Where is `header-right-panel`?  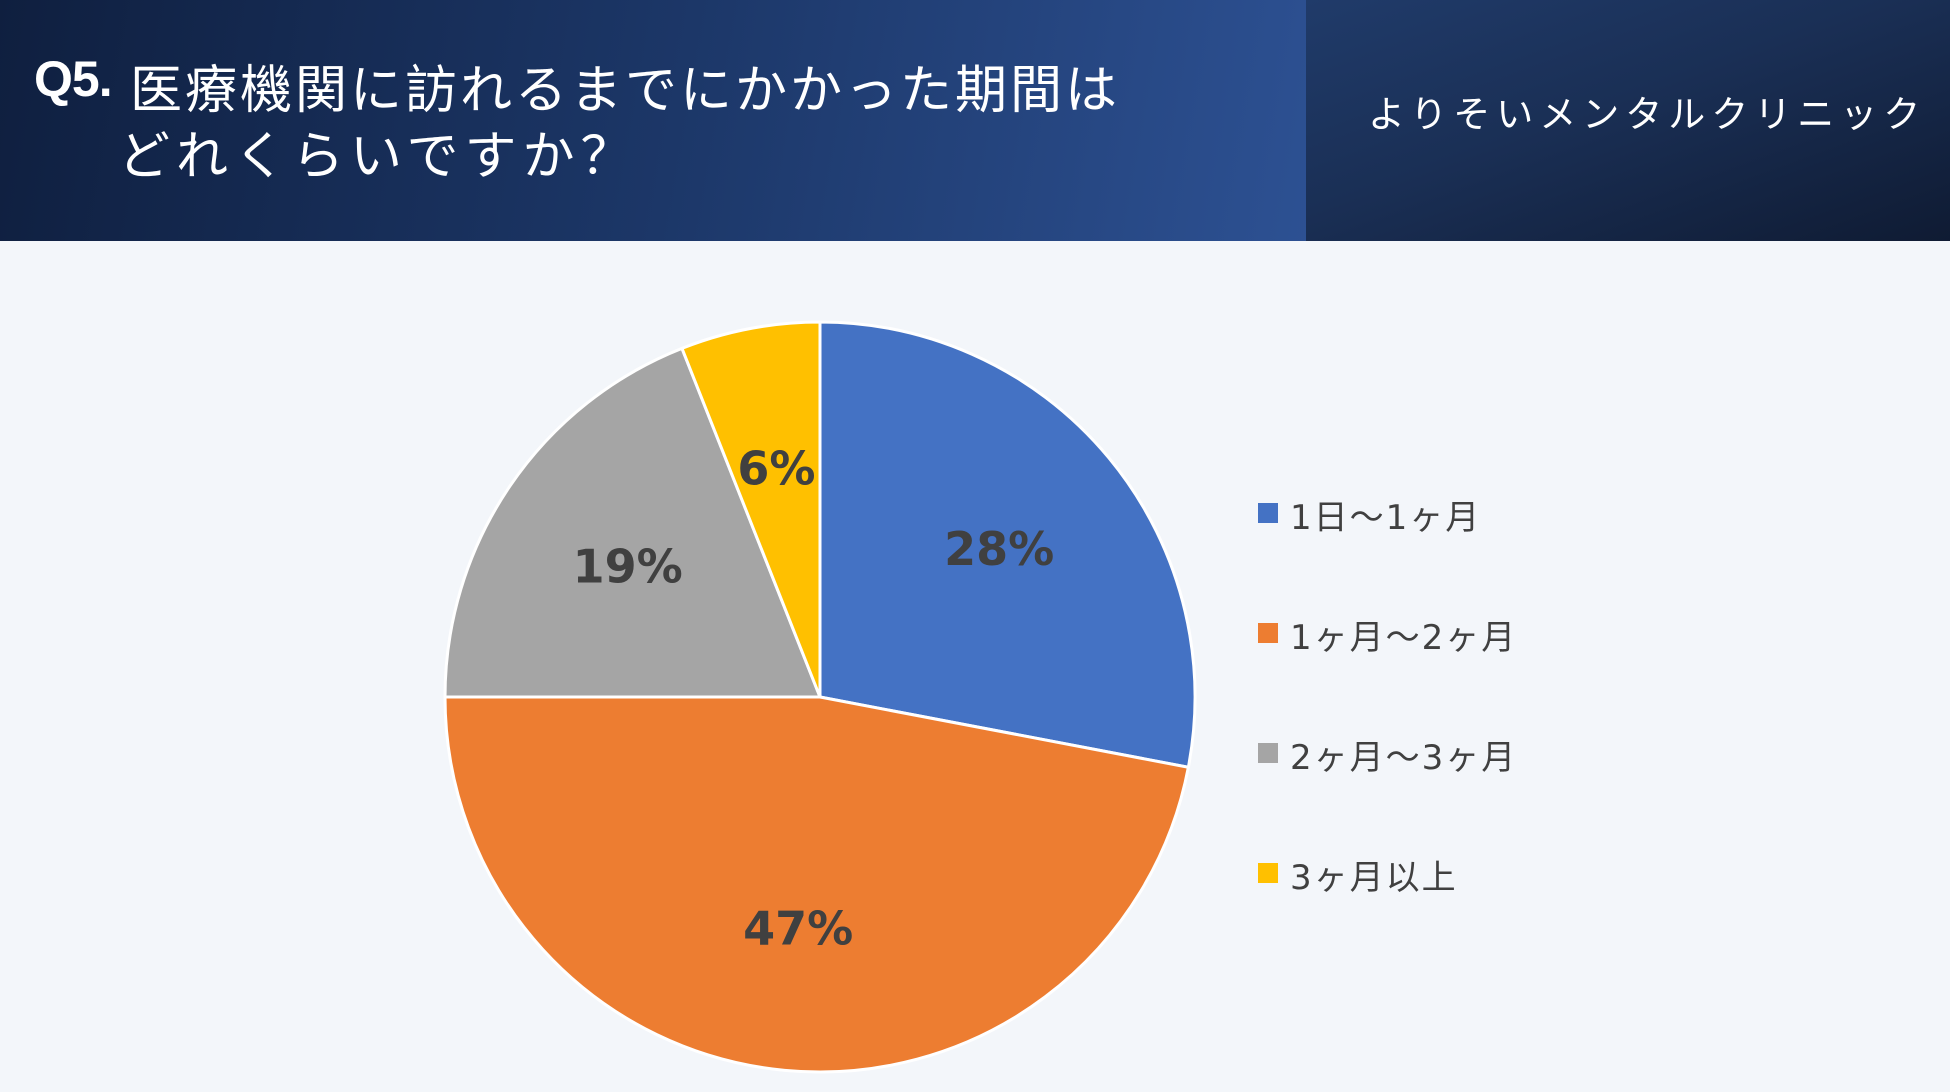 header-right-panel is located at coordinates (1628, 120).